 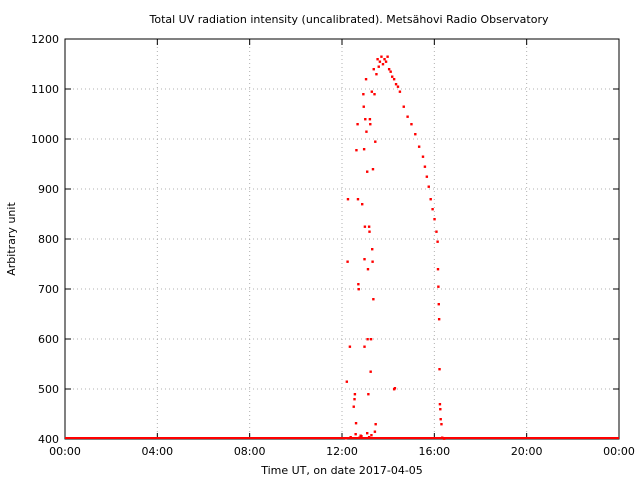 What do you see at coordinates (341, 470) in the screenshot?
I see `x-axis-label: Time UT, on date 2017-04-05` at bounding box center [341, 470].